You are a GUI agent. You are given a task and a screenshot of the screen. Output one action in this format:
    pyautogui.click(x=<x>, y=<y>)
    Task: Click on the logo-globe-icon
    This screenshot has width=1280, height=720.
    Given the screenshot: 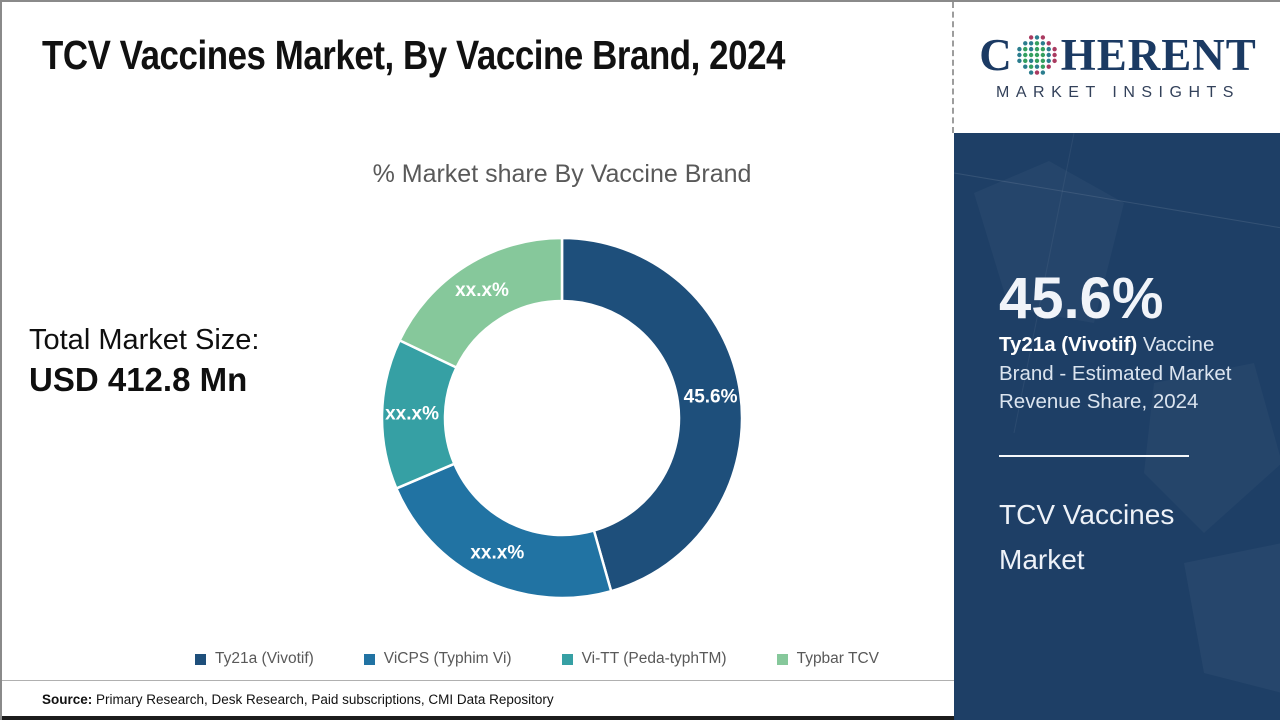 What is the action you would take?
    pyautogui.click(x=1036, y=54)
    